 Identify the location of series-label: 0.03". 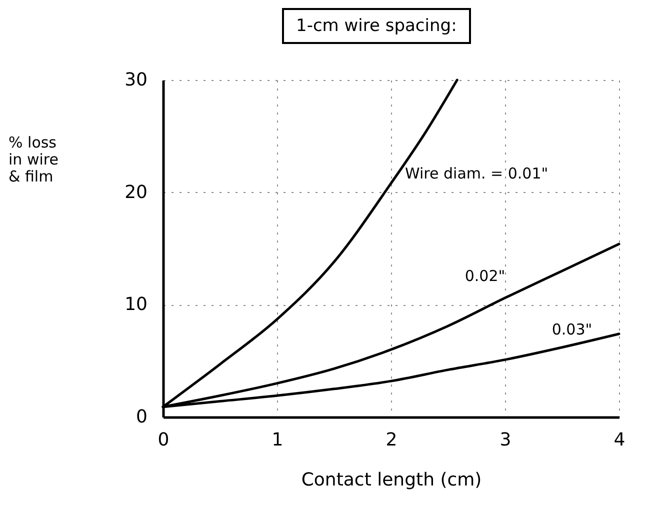
(572, 329).